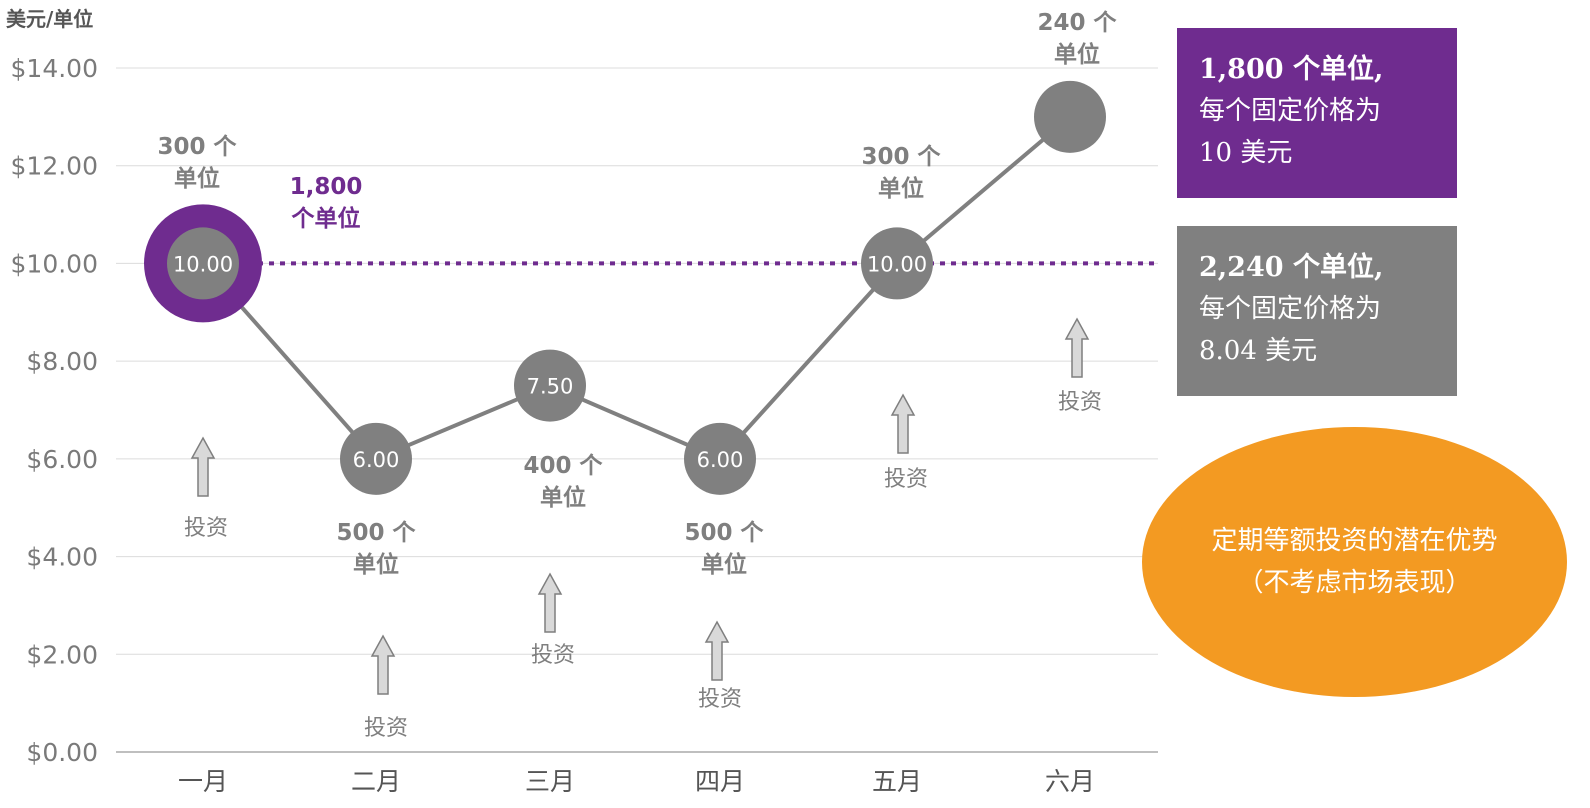 The image size is (1590, 808). What do you see at coordinates (720, 781) in the screenshot?
I see `x-tick-label: 四月` at bounding box center [720, 781].